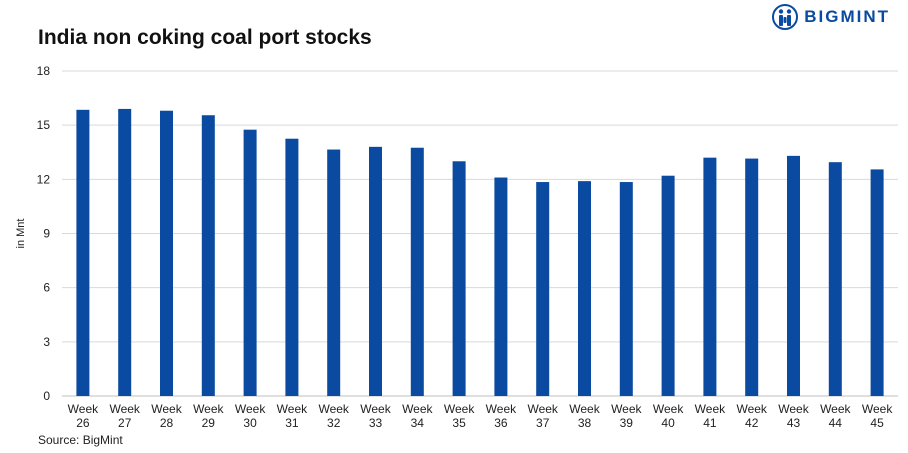 The width and height of the screenshot is (908, 453). I want to click on x-tick-label: 29, so click(209, 423).